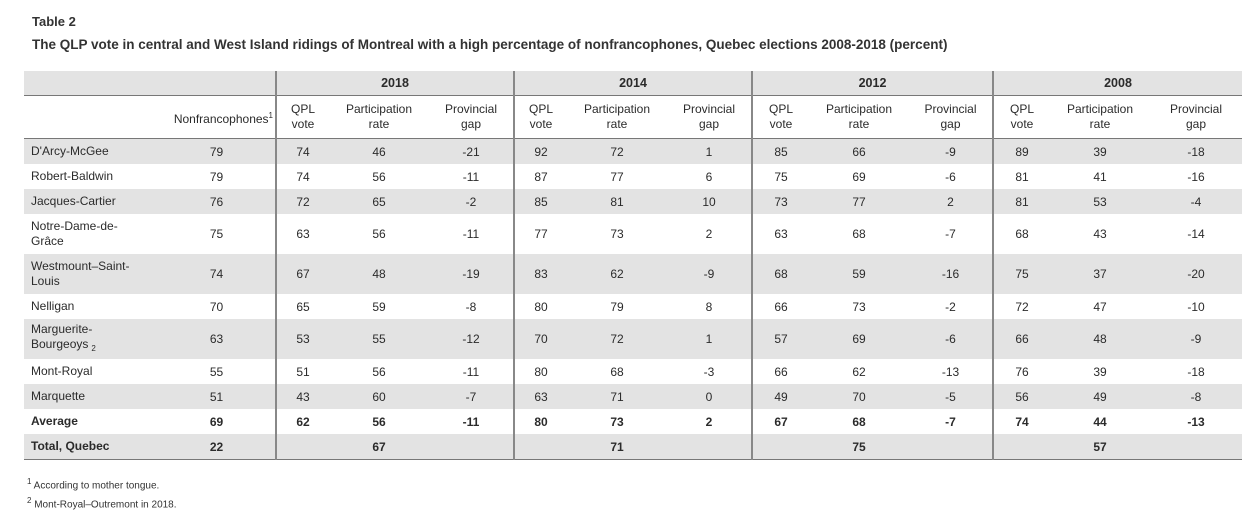  I want to click on qpl-vote-value: 73, so click(780, 201).